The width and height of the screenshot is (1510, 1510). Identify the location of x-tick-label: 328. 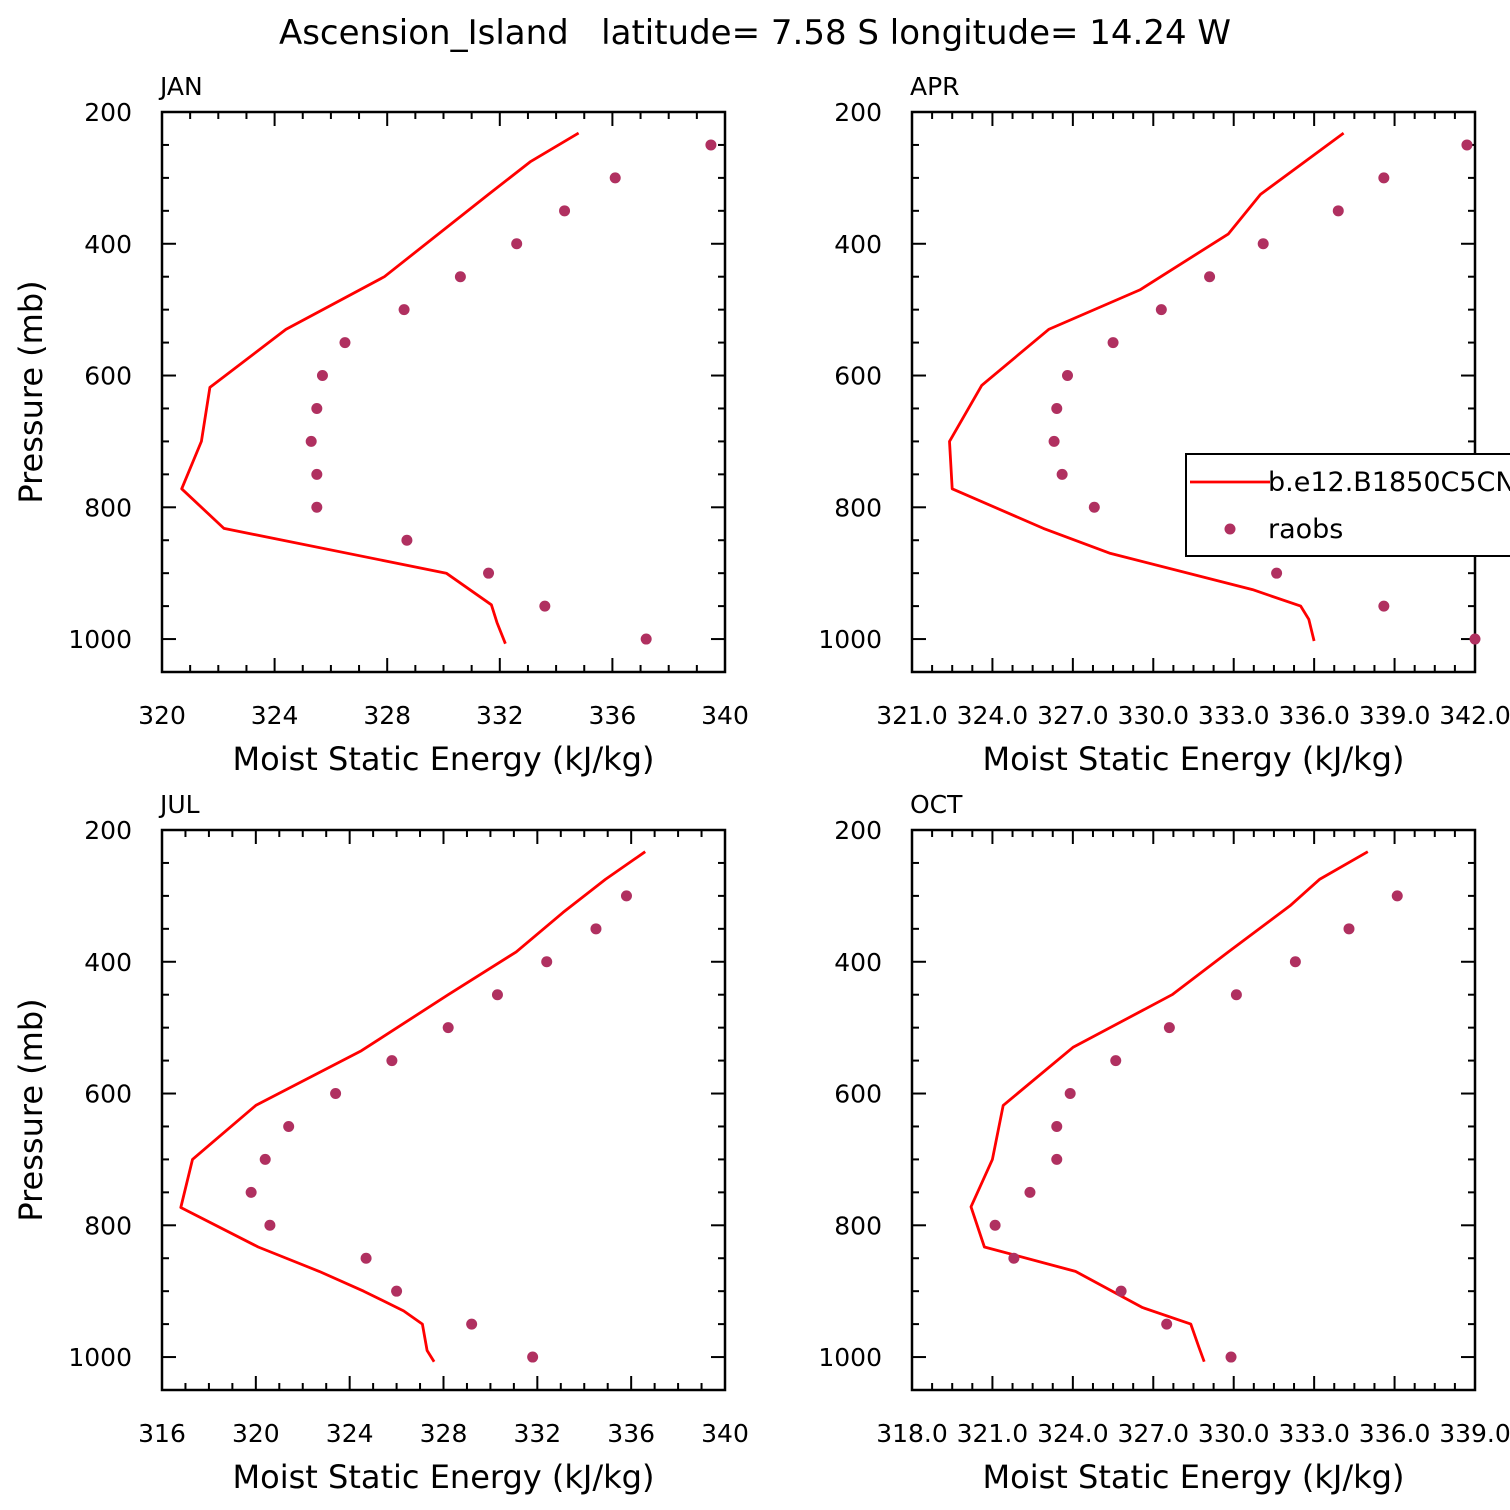
(444, 1433).